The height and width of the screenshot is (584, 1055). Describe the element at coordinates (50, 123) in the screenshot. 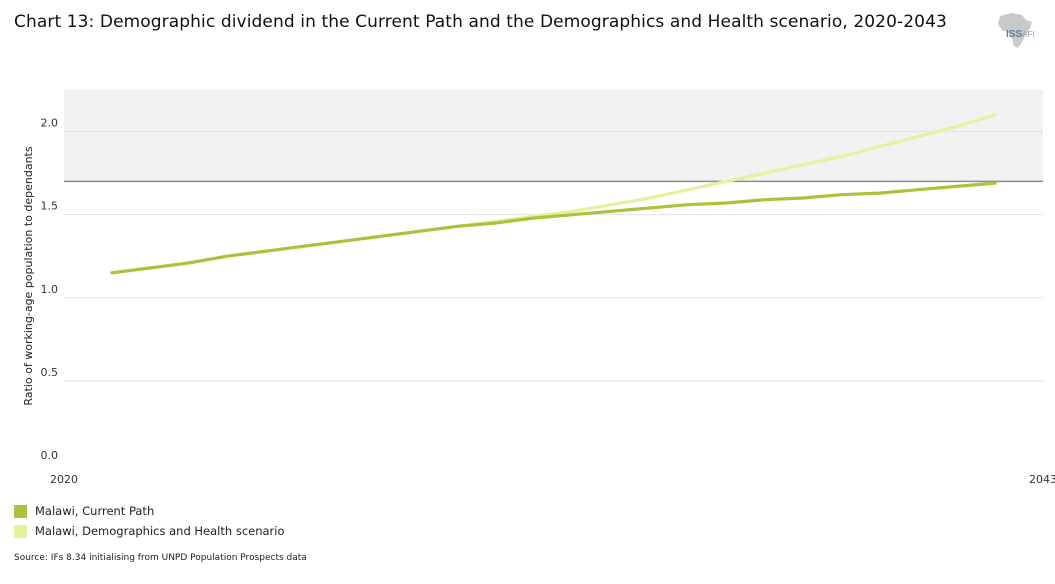

I see `y-tick-label: 2.0` at that location.